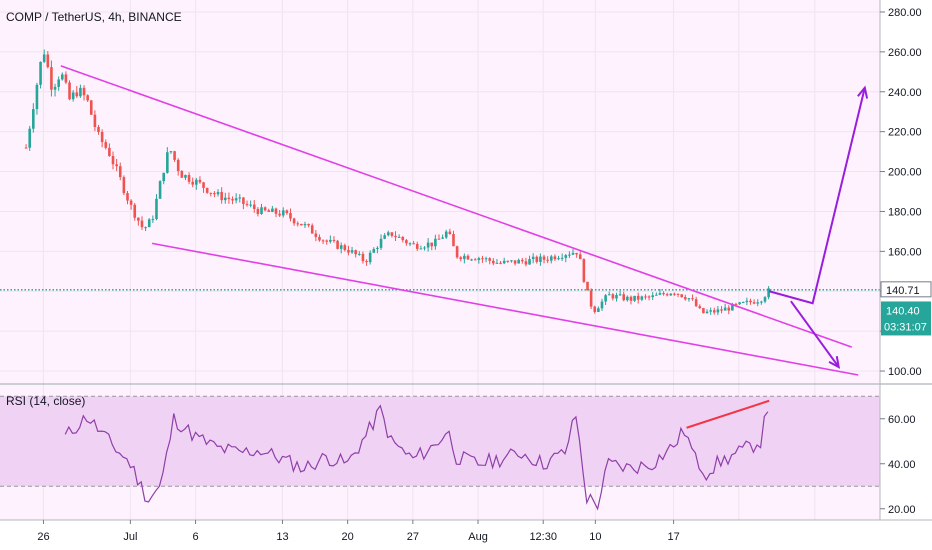  Describe the element at coordinates (413, 537) in the screenshot. I see `time-tick-label: 27` at that location.